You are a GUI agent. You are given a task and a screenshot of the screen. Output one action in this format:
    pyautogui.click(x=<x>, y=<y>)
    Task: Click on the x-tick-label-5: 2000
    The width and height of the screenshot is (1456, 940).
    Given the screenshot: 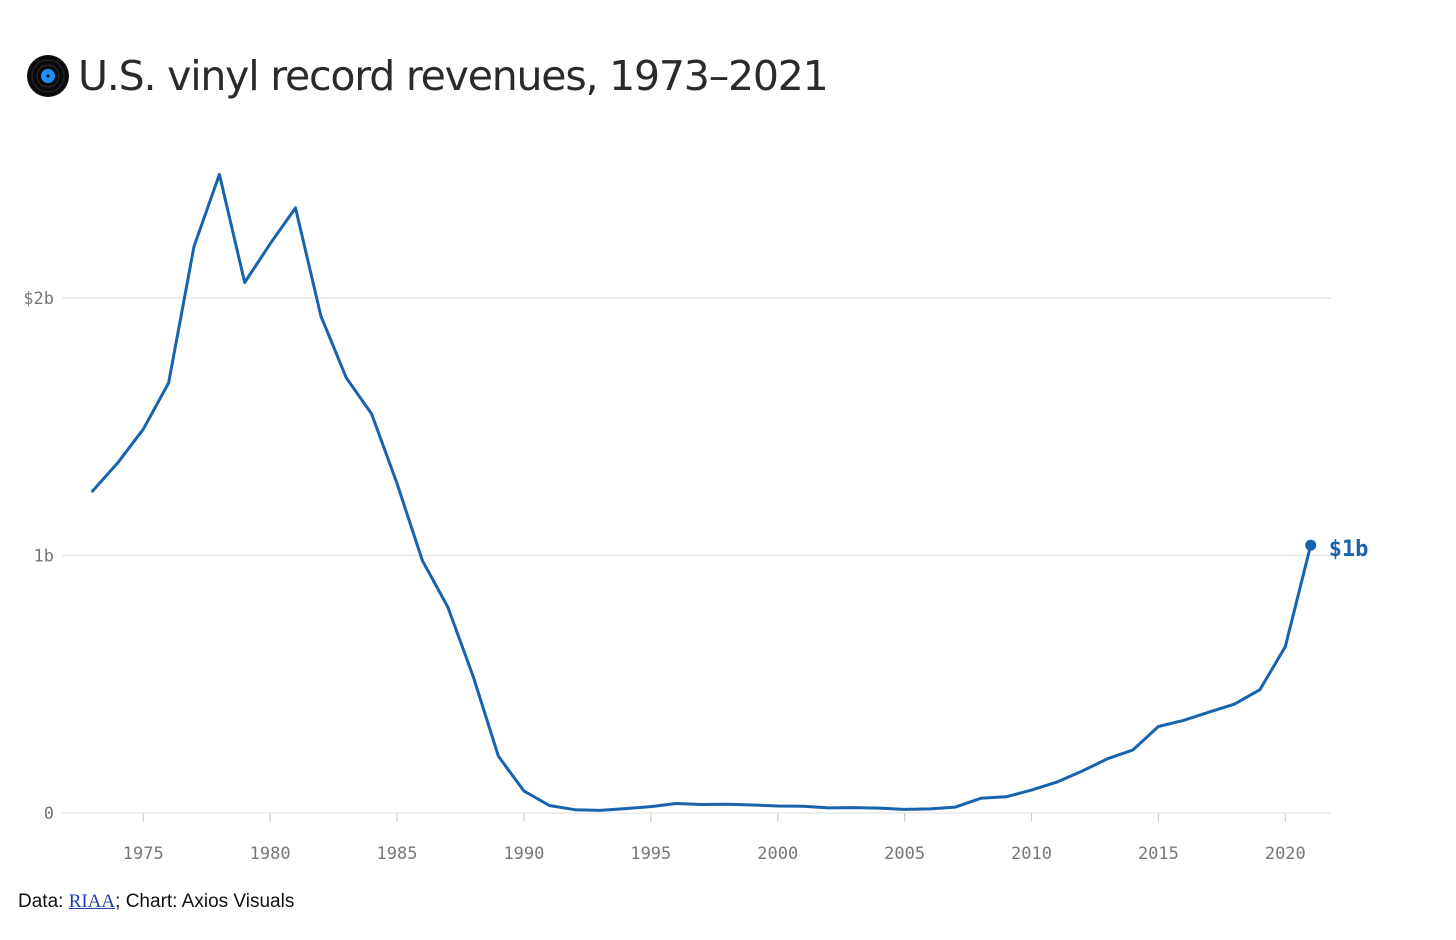 What is the action you would take?
    pyautogui.click(x=777, y=854)
    